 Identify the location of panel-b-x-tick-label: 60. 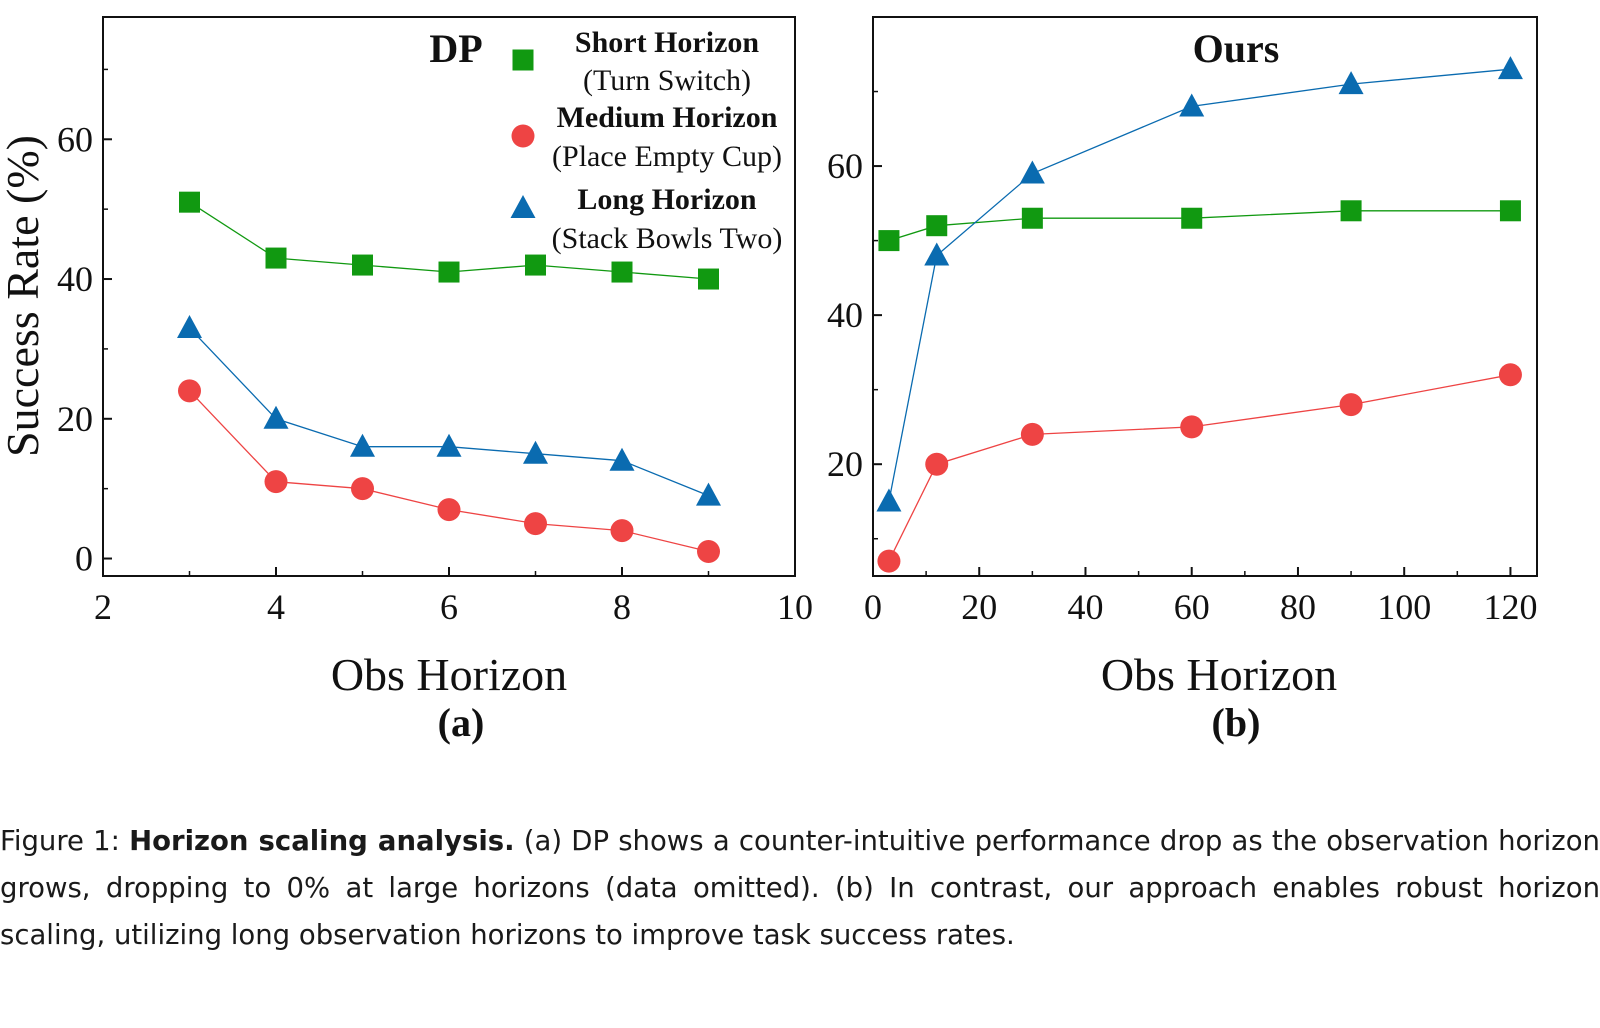
(1192, 607).